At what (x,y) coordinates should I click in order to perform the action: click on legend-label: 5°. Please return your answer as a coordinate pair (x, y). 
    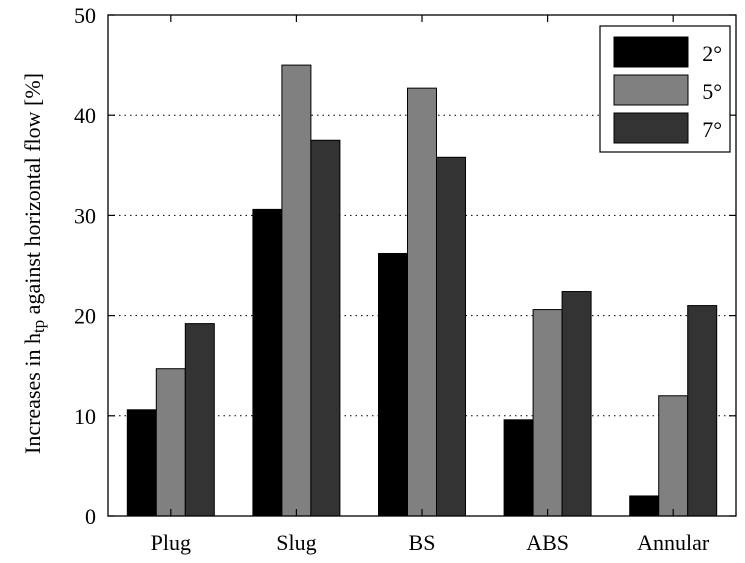
    Looking at the image, I should click on (712, 91).